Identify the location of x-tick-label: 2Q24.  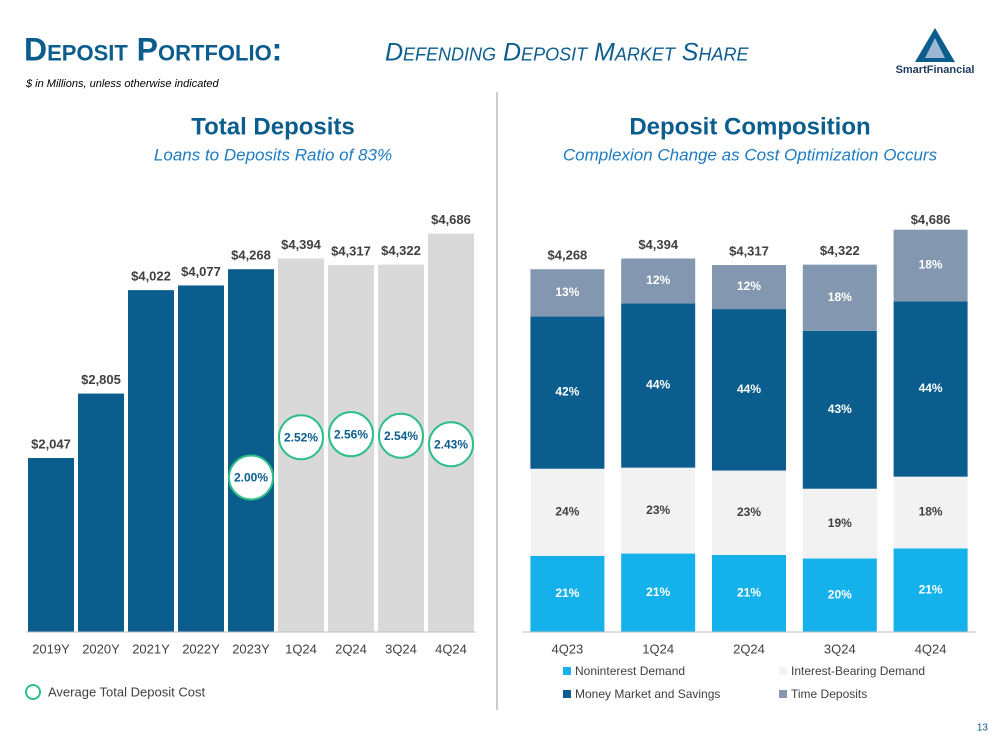
(351, 648).